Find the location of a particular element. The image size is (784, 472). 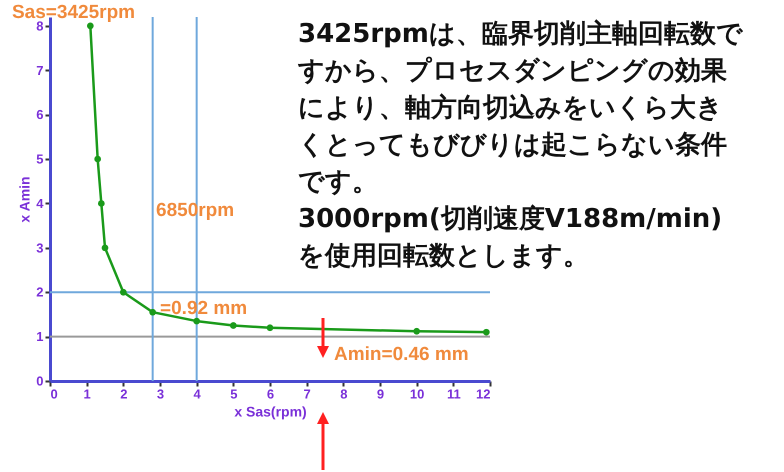

x-tick-label: 5 is located at coordinates (234, 394).